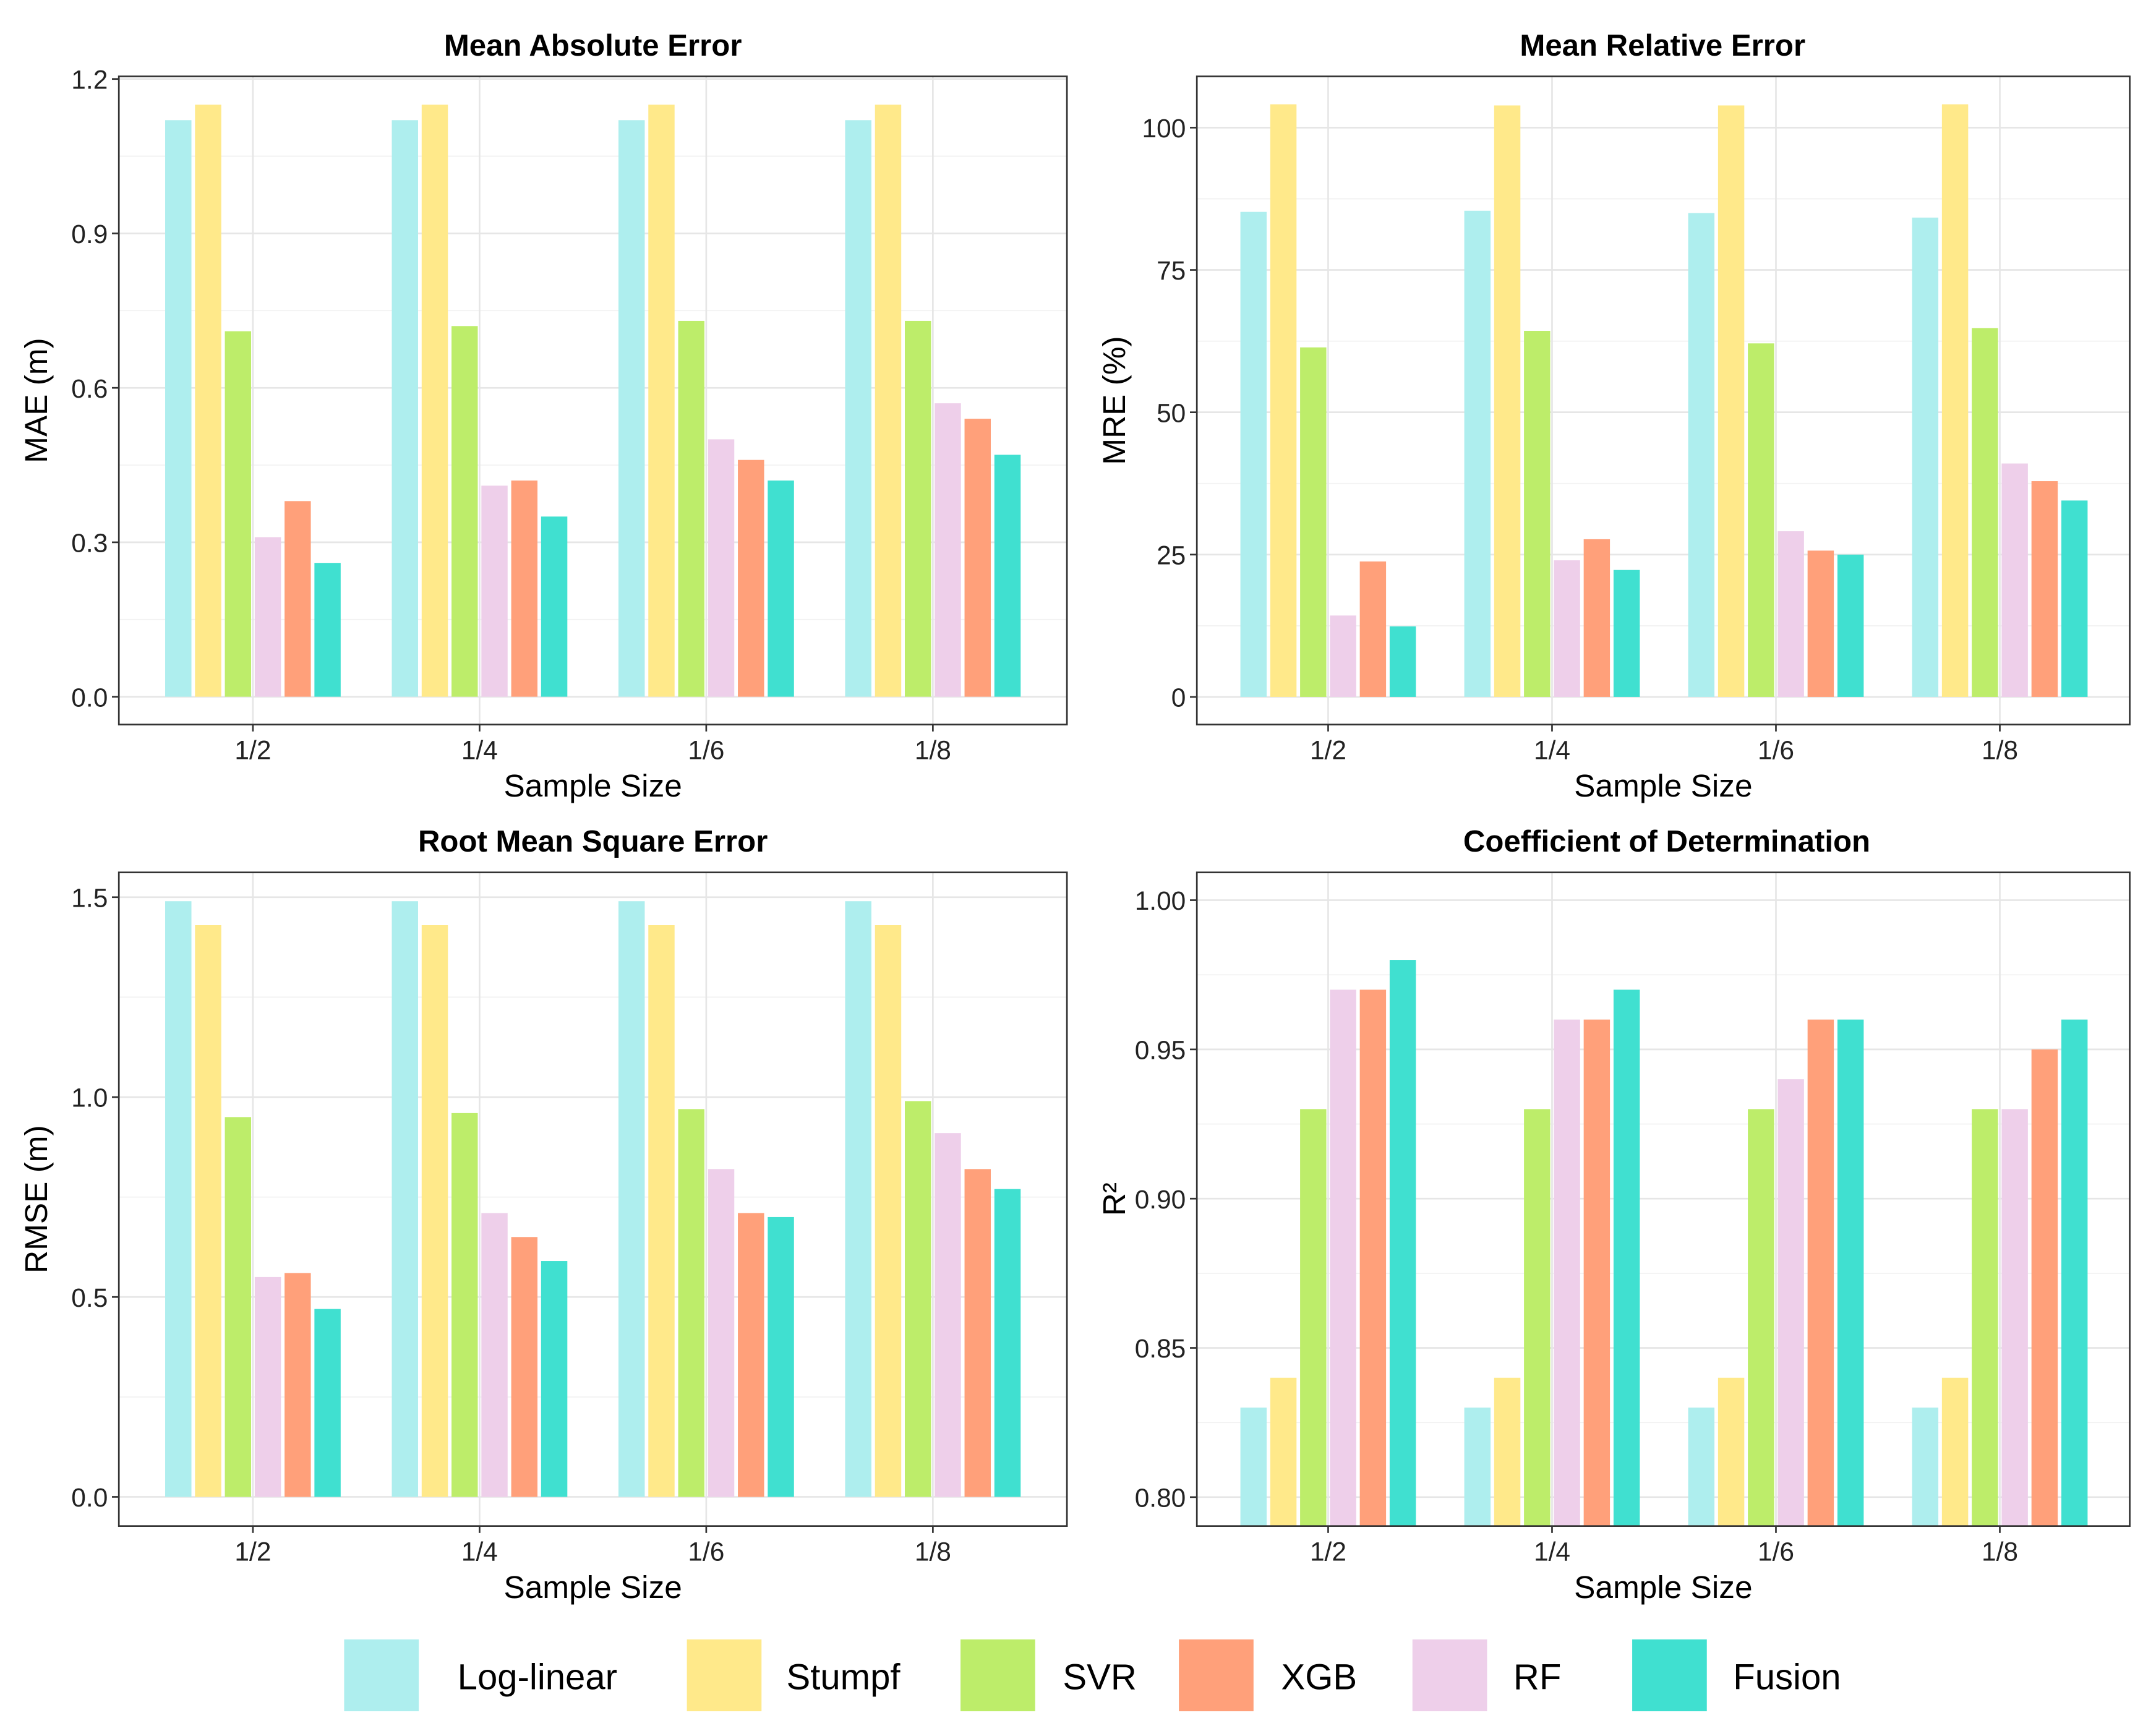  Describe the element at coordinates (1171, 270) in the screenshot. I see `y-tick-label: 75` at that location.